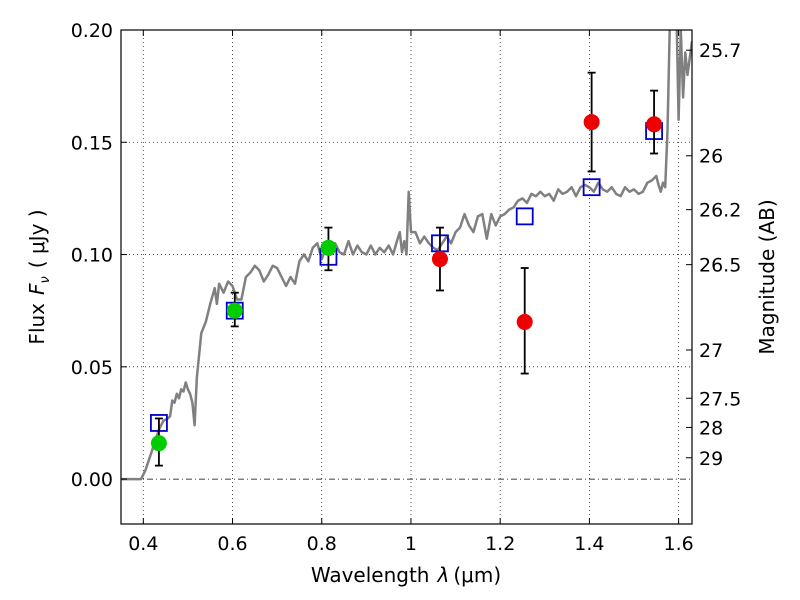  I want to click on magnitude-tick-labels: 25.7 26 26.2 26.5 27 27.5 28 29, so click(720, 255).